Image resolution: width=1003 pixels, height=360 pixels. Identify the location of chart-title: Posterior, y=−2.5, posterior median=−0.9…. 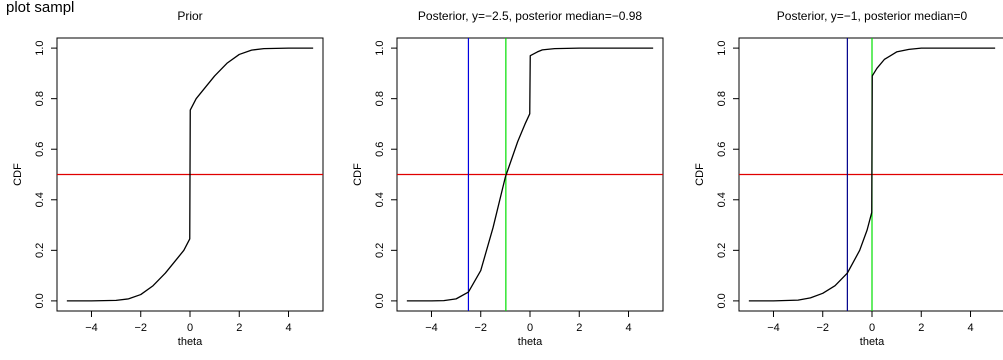
(530, 16).